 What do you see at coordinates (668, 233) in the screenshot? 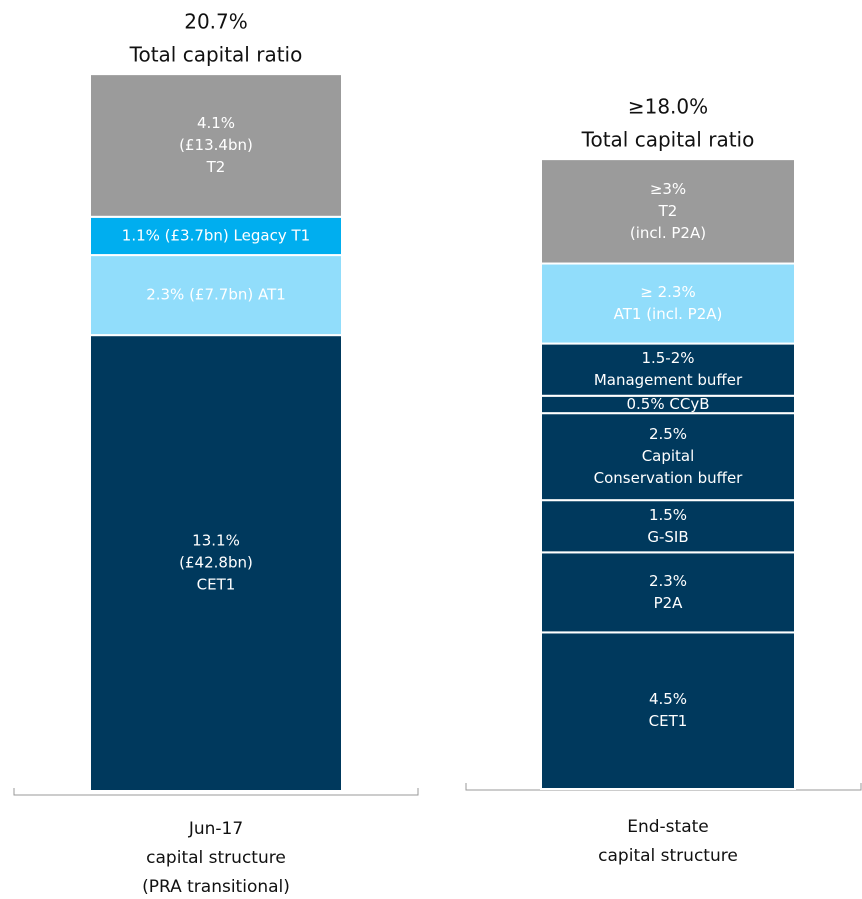
I see `segment-label: (incl. P2A)` at bounding box center [668, 233].